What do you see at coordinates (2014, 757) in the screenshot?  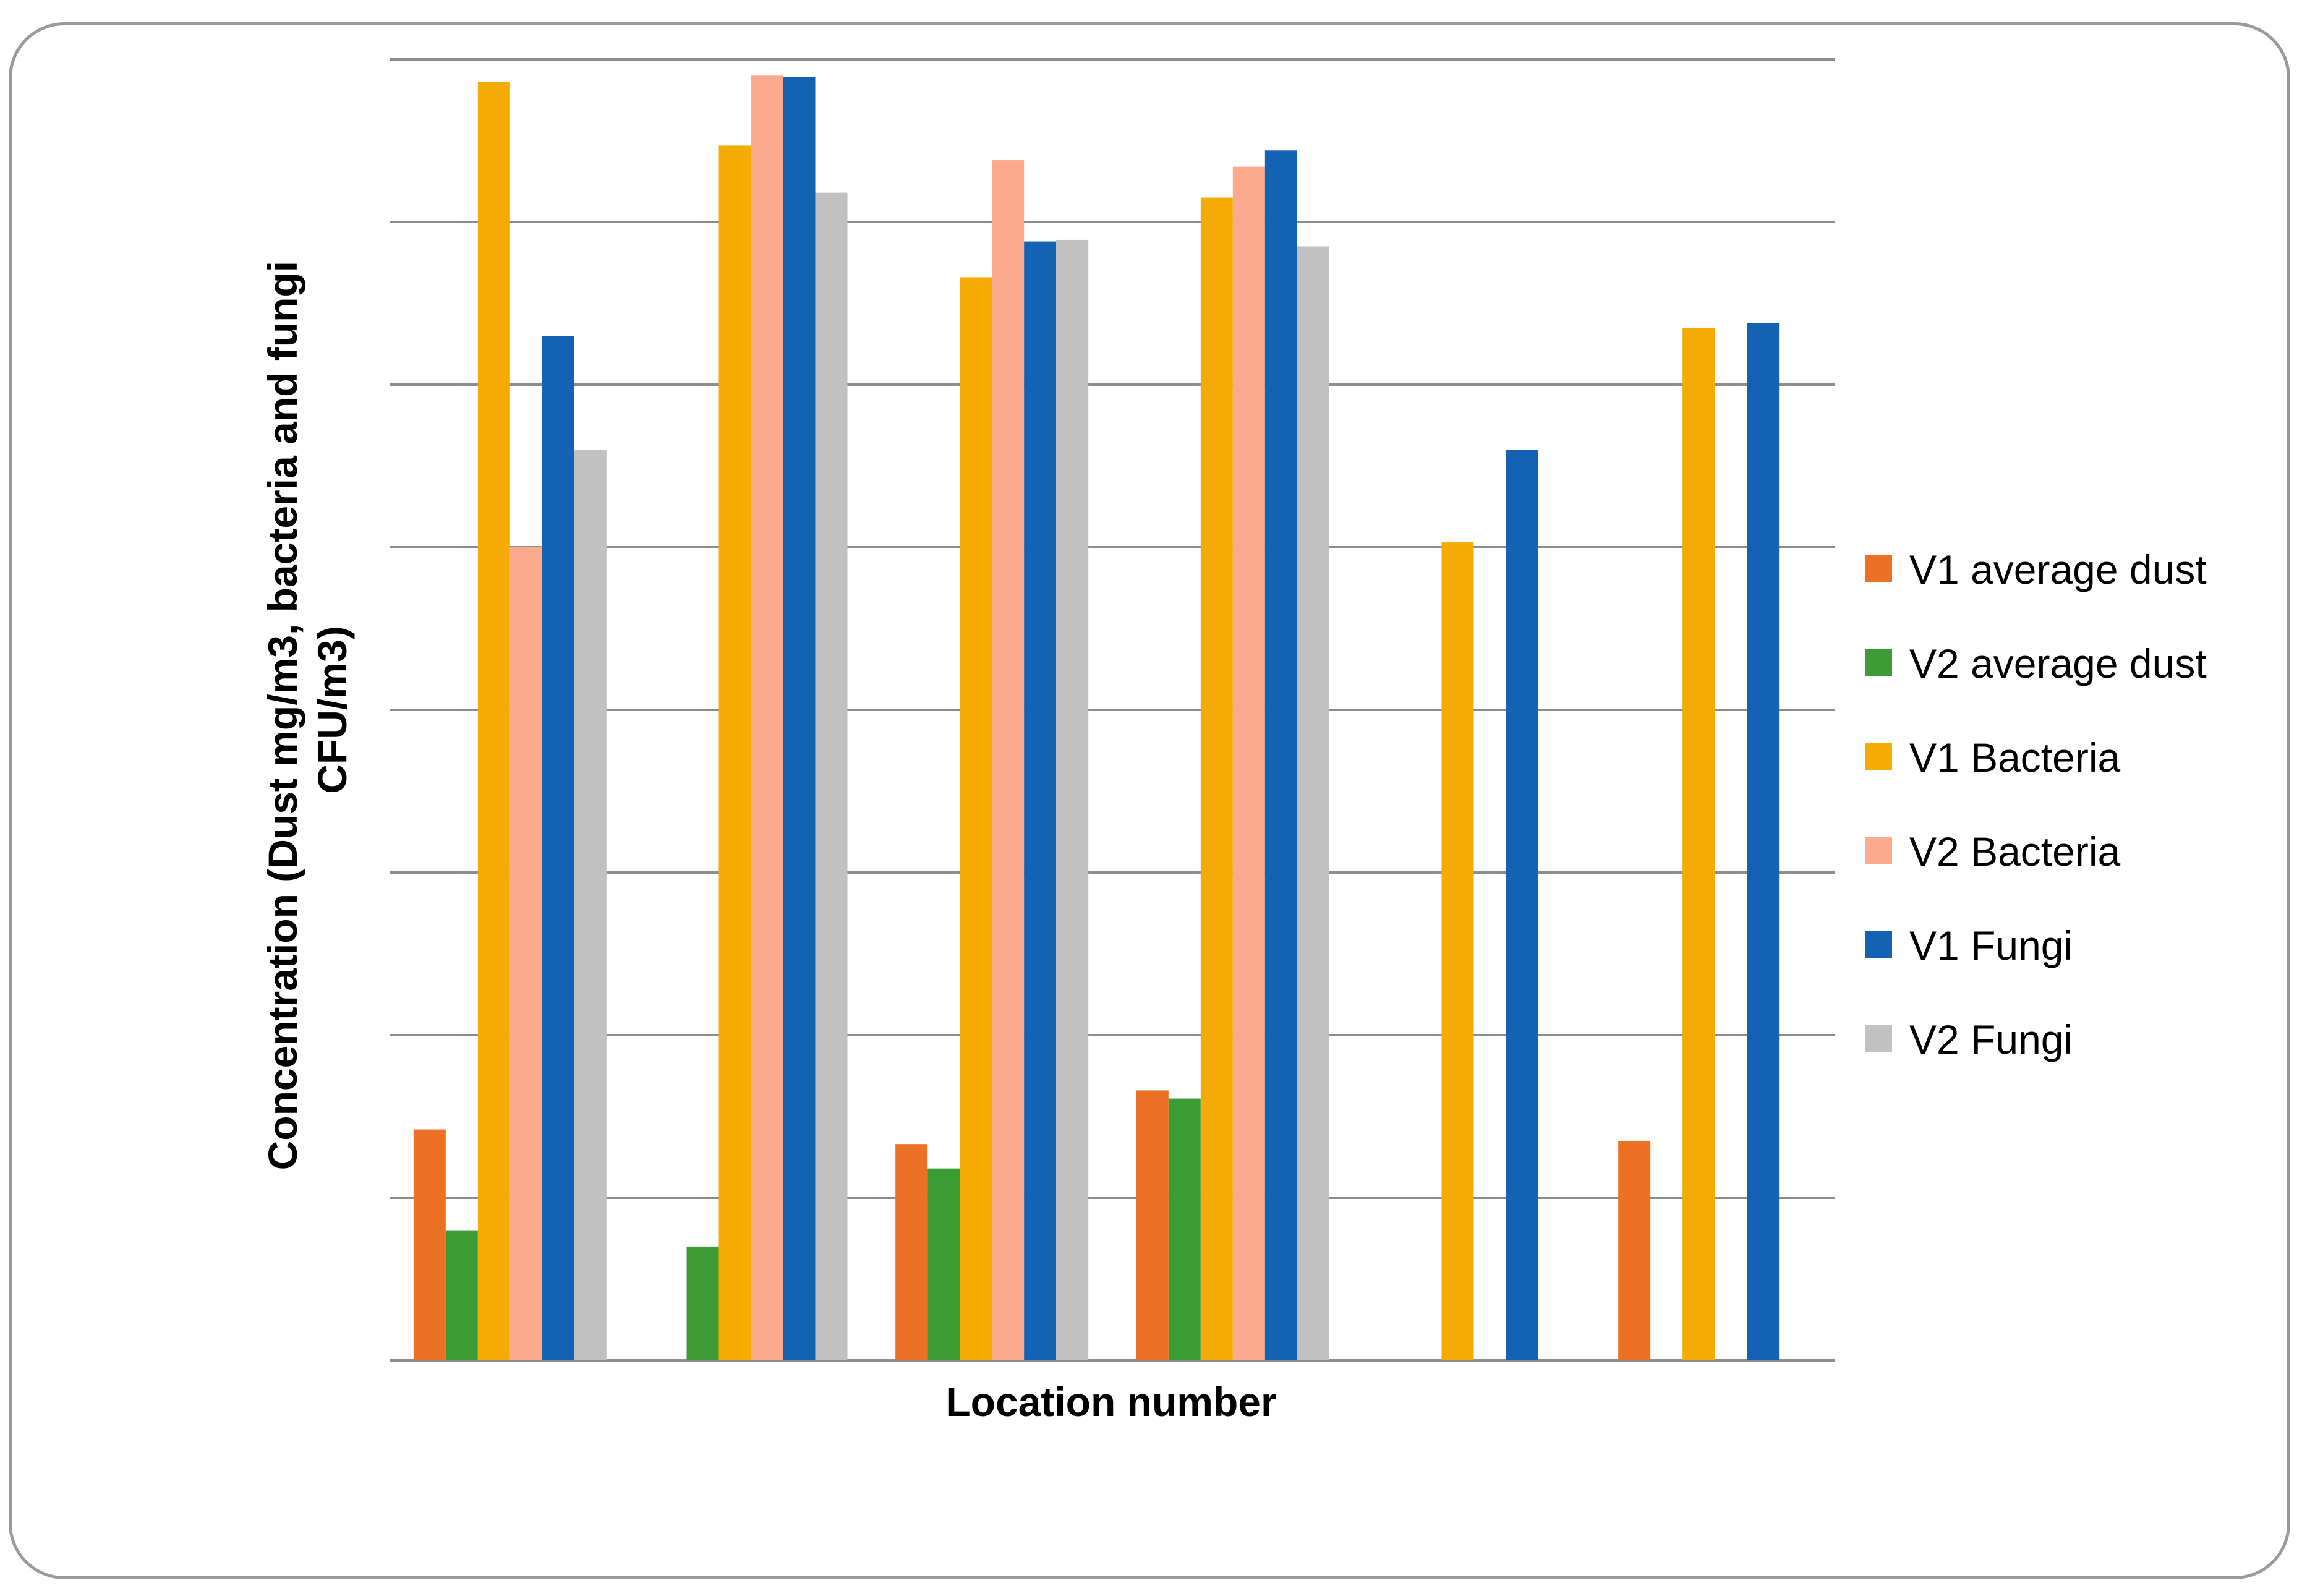 I see `legend-label-v1-bacteria: V1 Bacteria` at bounding box center [2014, 757].